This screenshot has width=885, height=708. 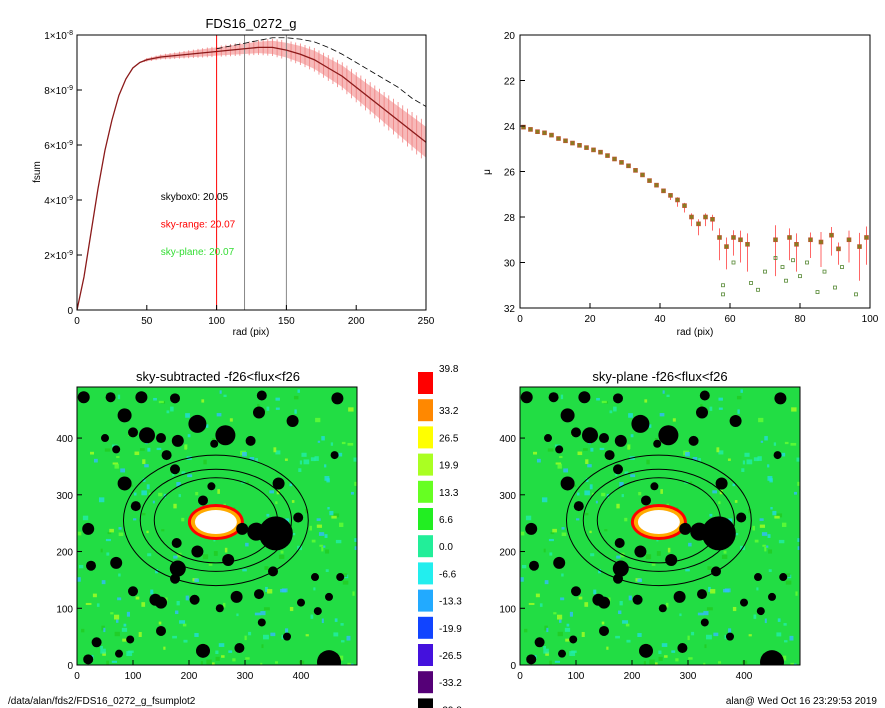 I want to click on sky-subtracted-title: sky-subtracted -f26<flux<f26, so click(x=218, y=376).